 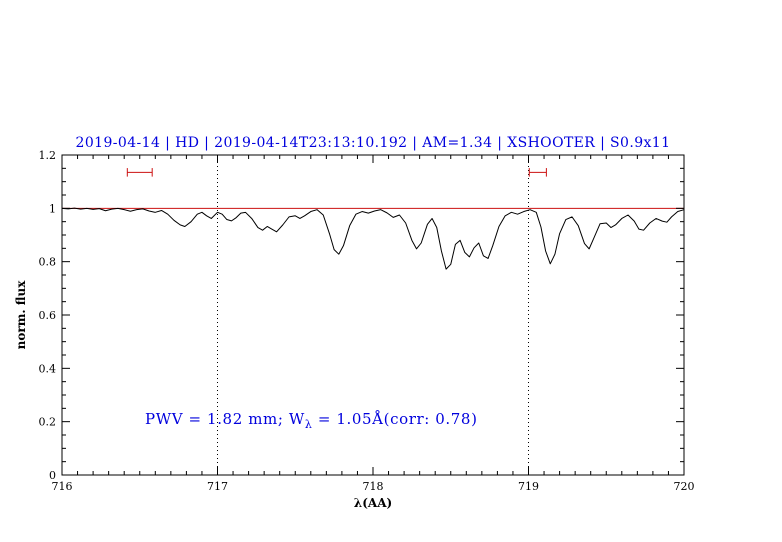 I want to click on x-tick-label: 720, so click(x=684, y=486).